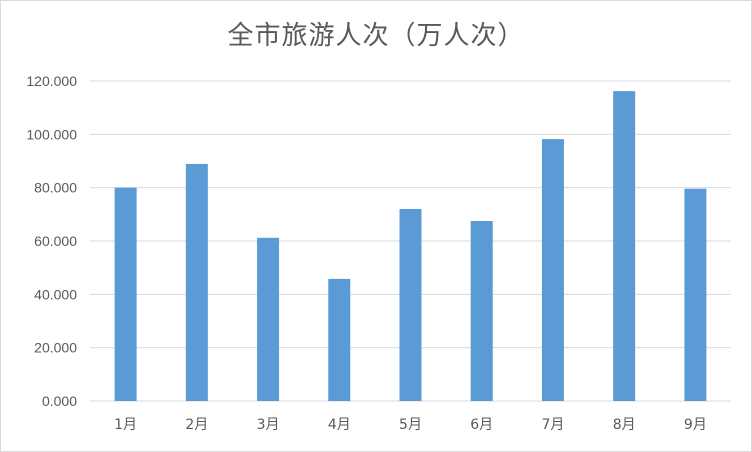  I want to click on y-tick-label: 20.000, so click(55, 348).